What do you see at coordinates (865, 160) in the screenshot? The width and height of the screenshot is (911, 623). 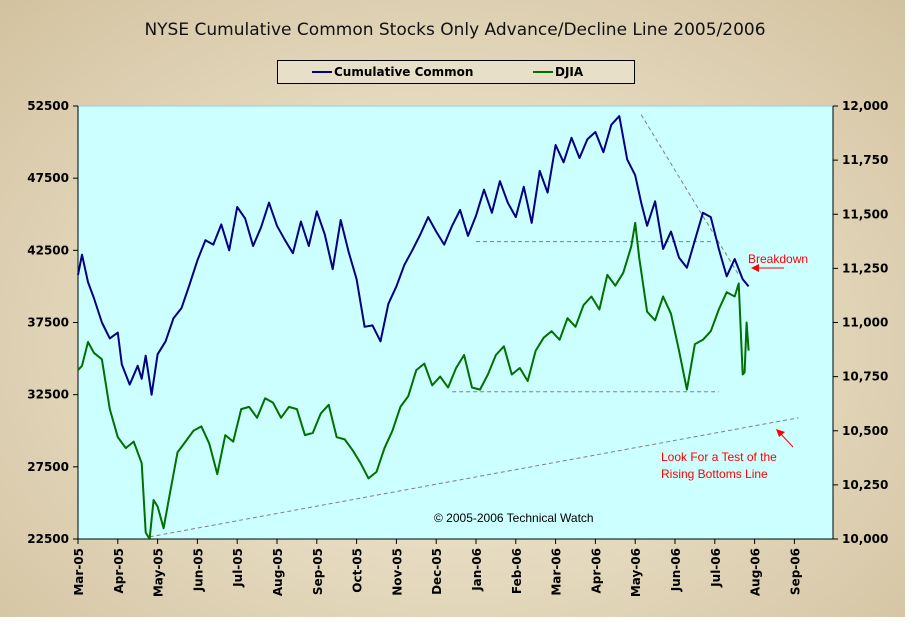 I see `right-tick-label: 11,750` at bounding box center [865, 160].